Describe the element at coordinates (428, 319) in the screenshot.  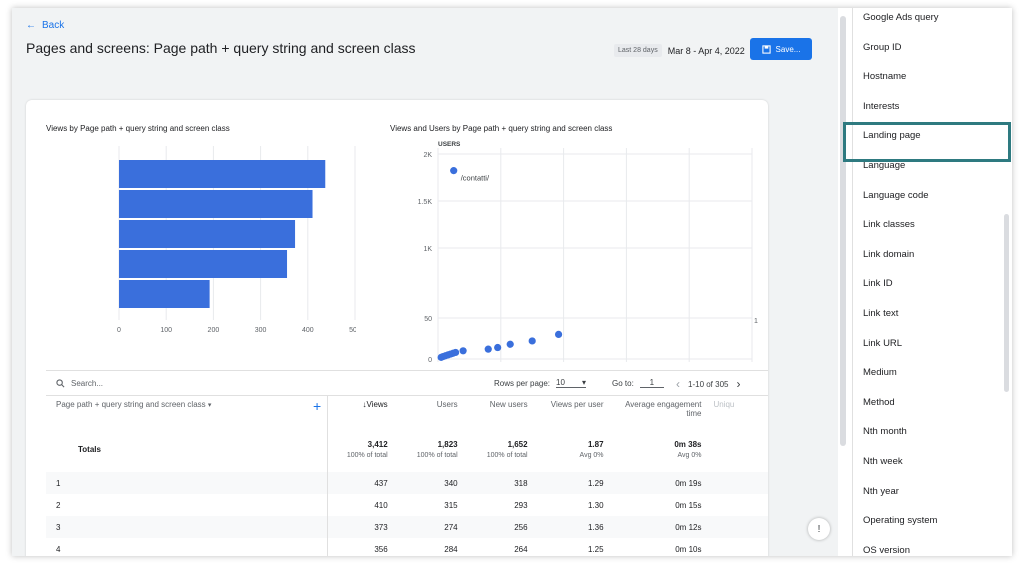
I see `scatter-y-tick: 50` at that location.